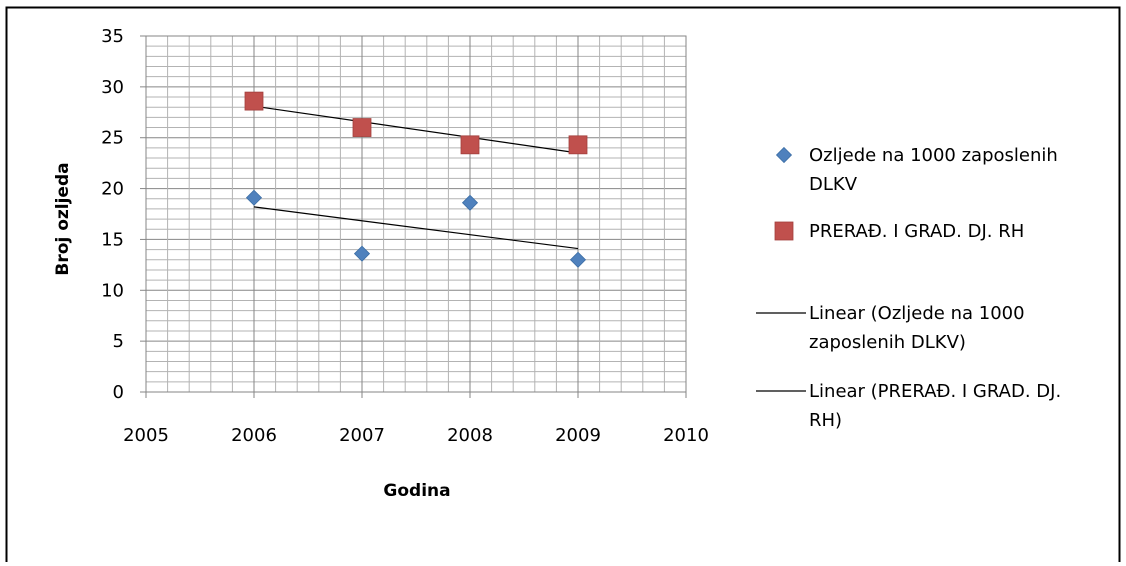 The image size is (1126, 566). I want to click on x-tick-label: 2010, so click(686, 435).